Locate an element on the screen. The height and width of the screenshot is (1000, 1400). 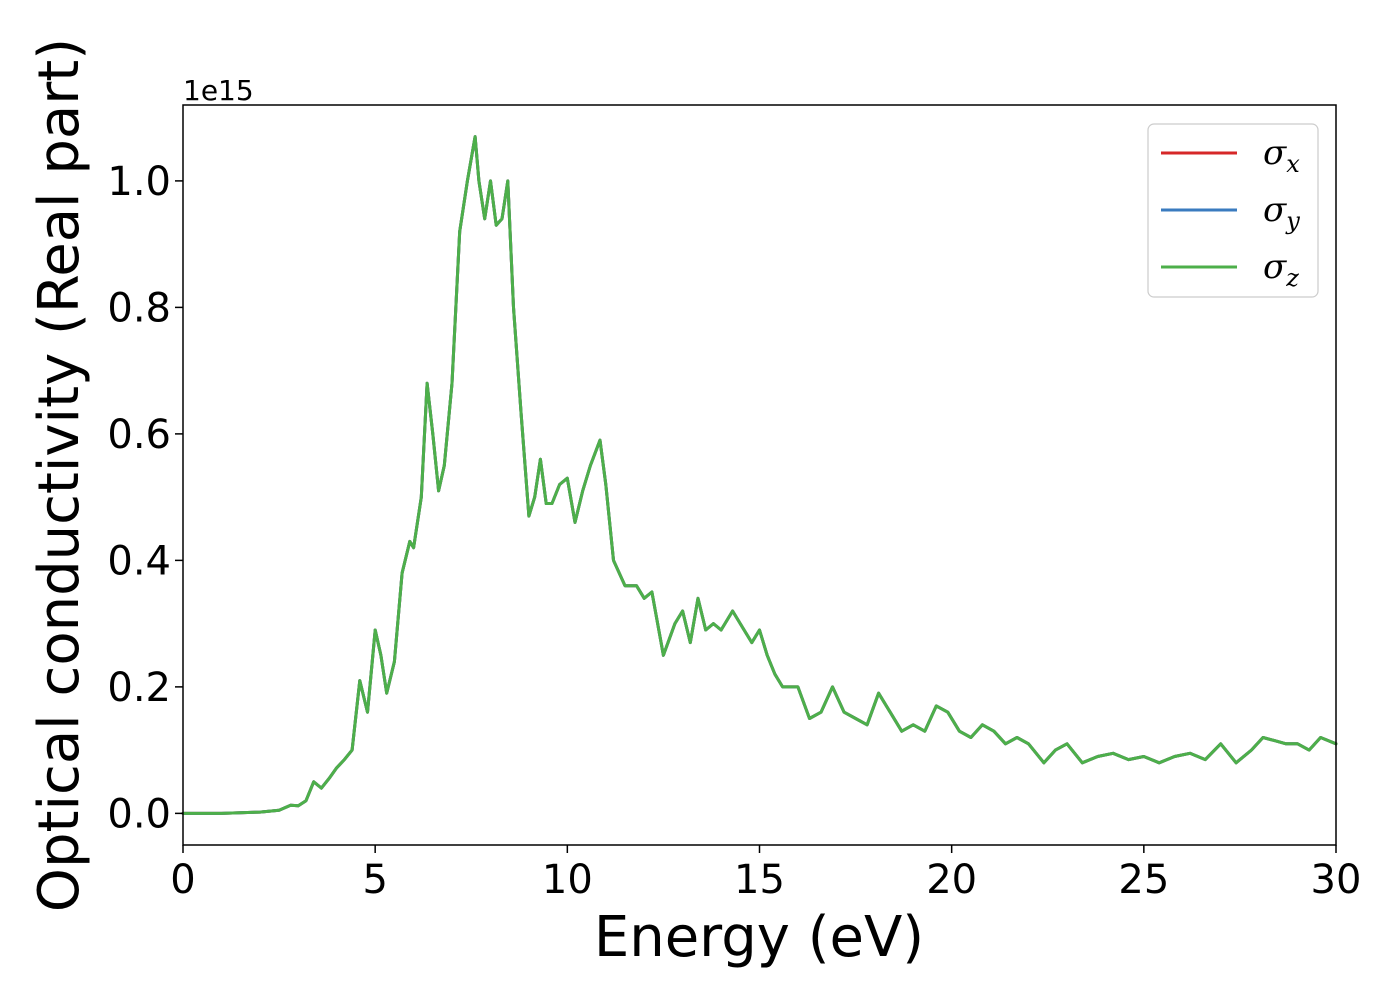
x-tick-label: 5 is located at coordinates (374, 880).